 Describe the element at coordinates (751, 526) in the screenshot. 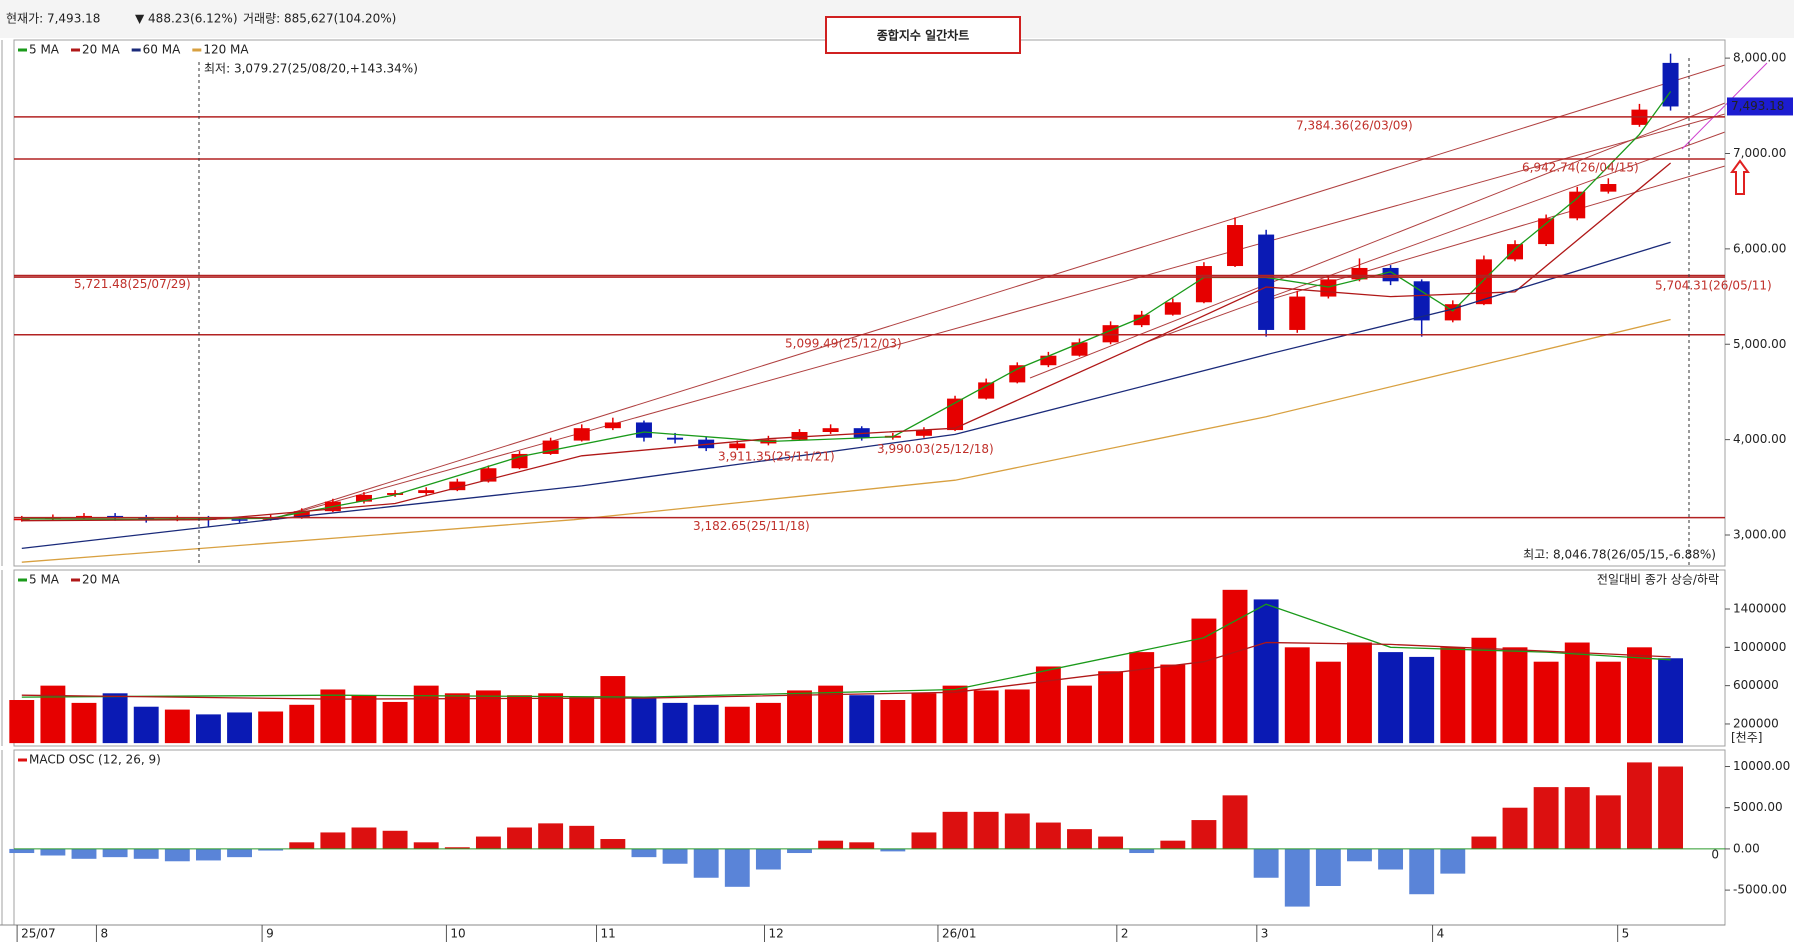

I see `level-label: 3,182.65(25/11/18)` at that location.